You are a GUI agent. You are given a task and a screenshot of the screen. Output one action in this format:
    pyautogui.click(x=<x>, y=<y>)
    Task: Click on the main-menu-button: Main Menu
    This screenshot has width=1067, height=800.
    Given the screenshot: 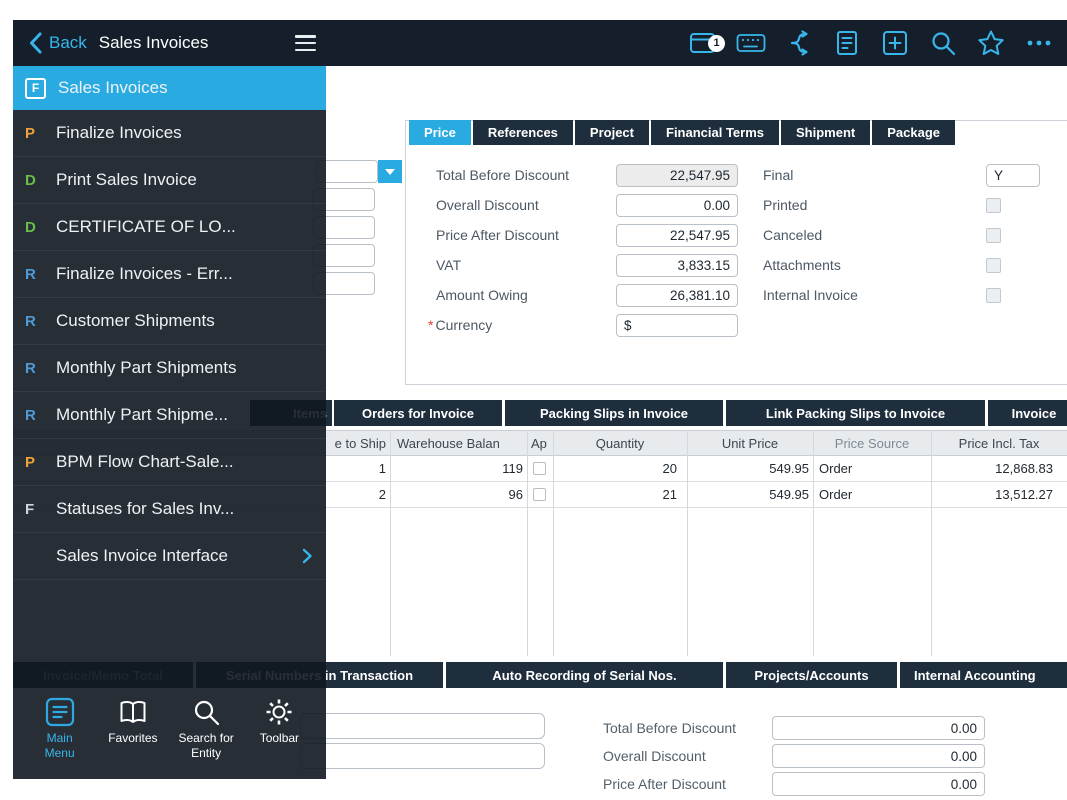 What is the action you would take?
    pyautogui.click(x=59, y=734)
    